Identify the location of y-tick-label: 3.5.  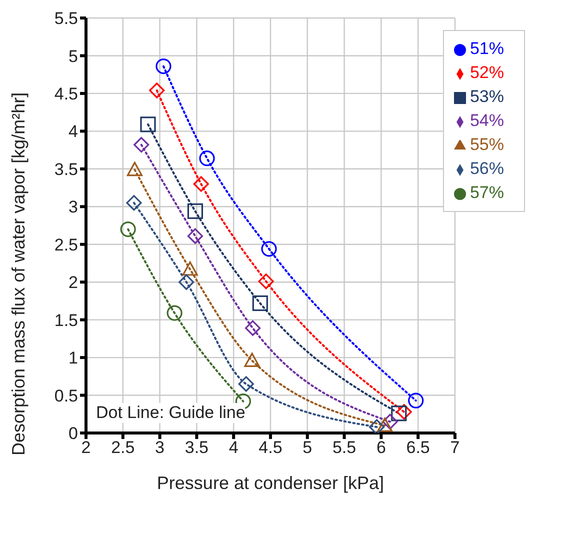
(66, 169).